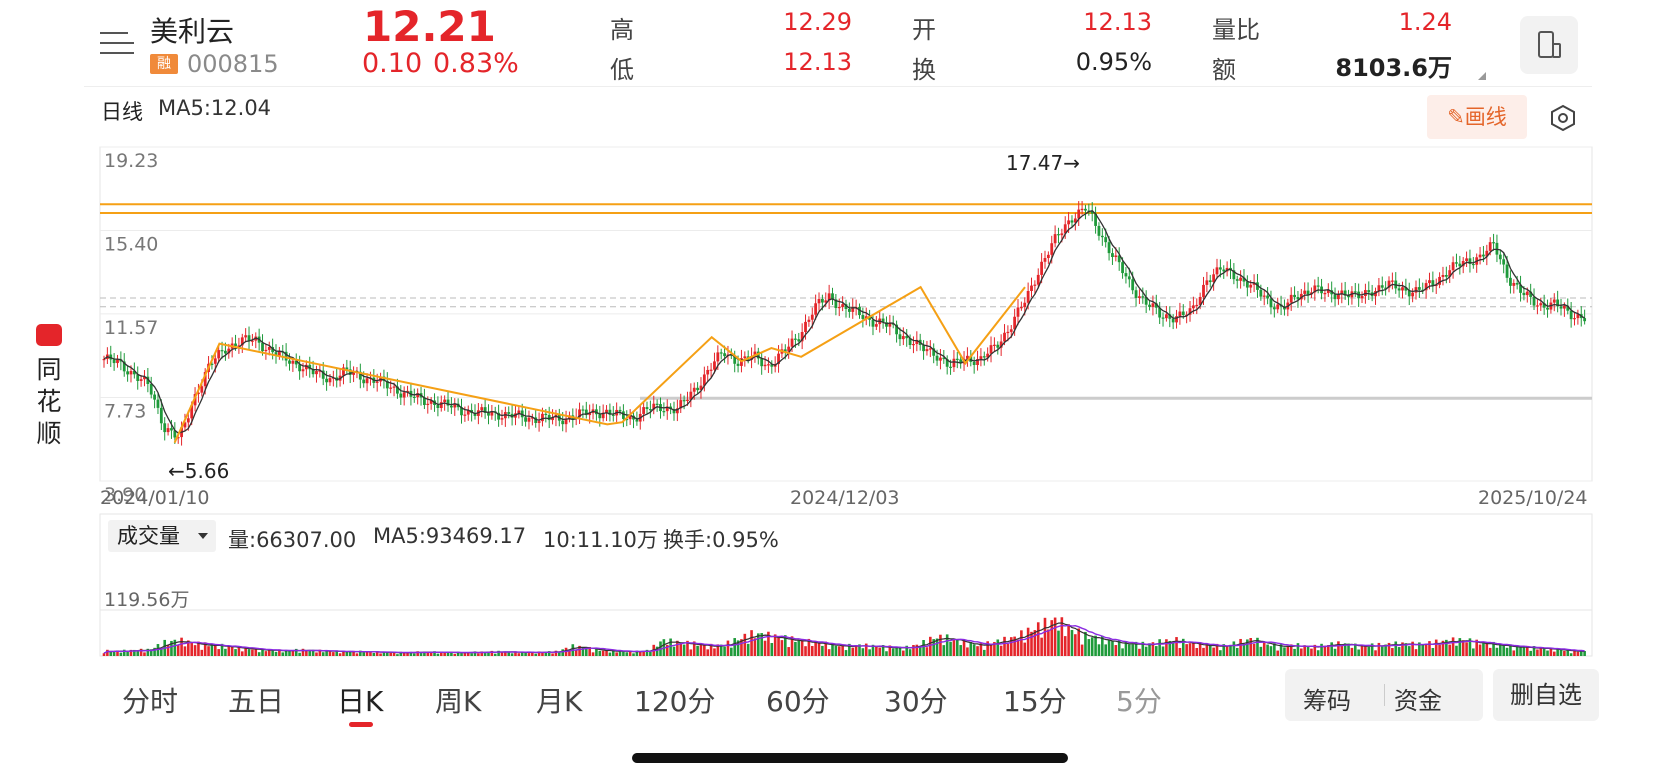 This screenshot has height=768, width=1670. What do you see at coordinates (1327, 701) in the screenshot?
I see `chips-button: 筹码` at bounding box center [1327, 701].